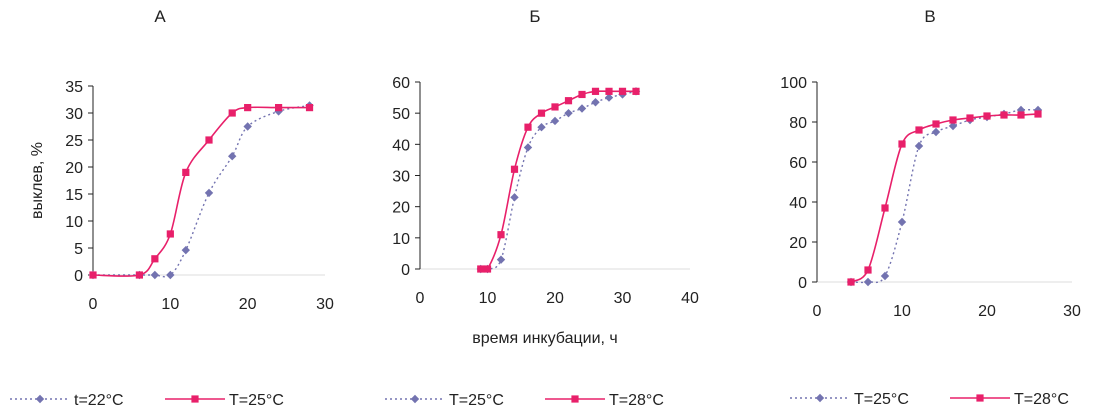 This screenshot has height=419, width=1097. What do you see at coordinates (37, 180) in the screenshot?
I see `y-axis-label: выклев, %` at bounding box center [37, 180].